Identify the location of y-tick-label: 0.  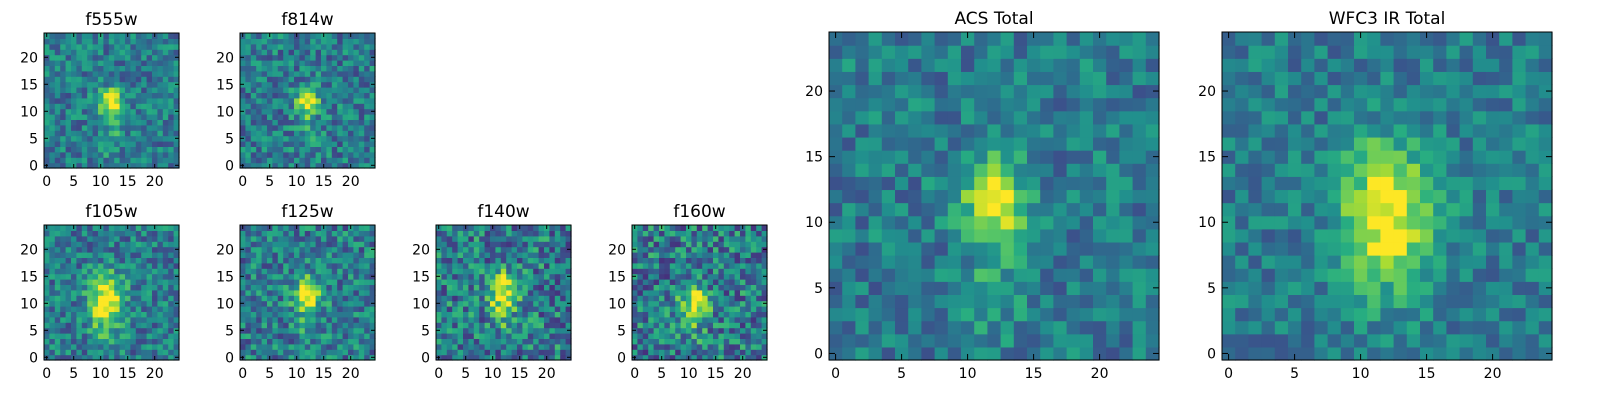
(33, 358).